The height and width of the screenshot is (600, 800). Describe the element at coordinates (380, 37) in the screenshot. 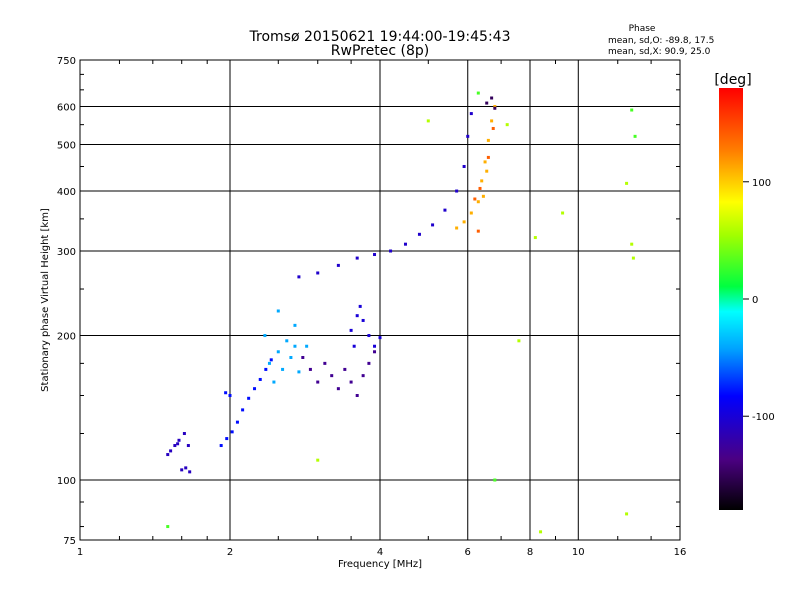

I see `chart-title: Tromsø 20150621 19:44:00-19:45:43` at that location.